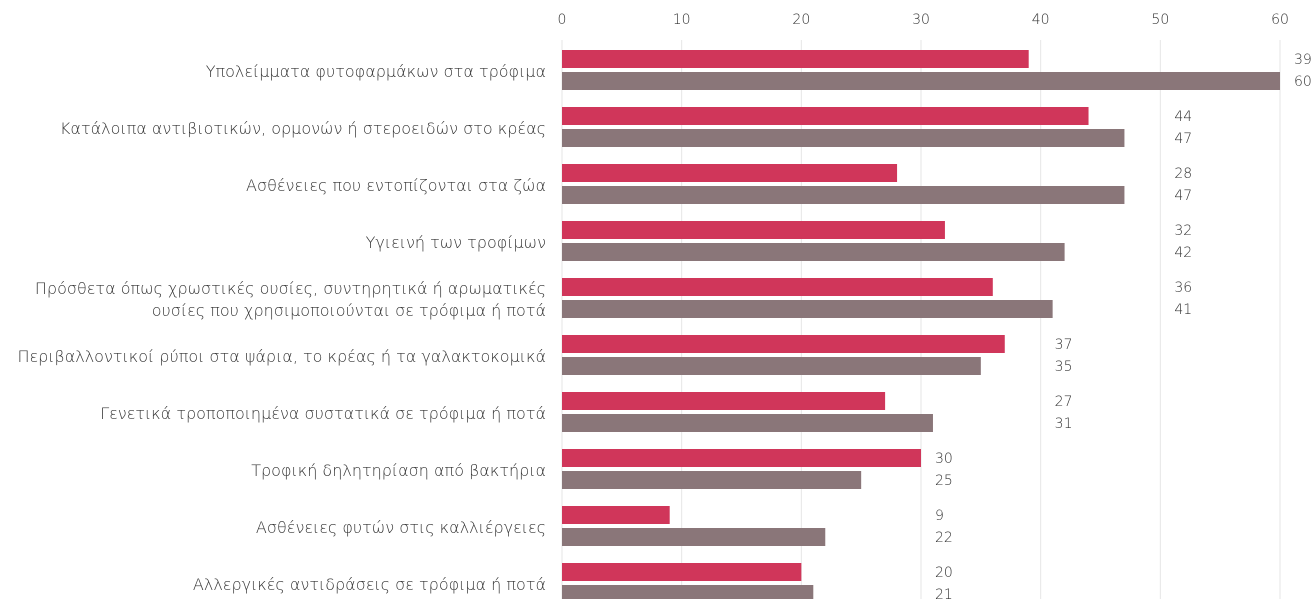 Image resolution: width=1315 pixels, height=599 pixels. What do you see at coordinates (1064, 402) in the screenshot?
I see `data-label: 27` at bounding box center [1064, 402].